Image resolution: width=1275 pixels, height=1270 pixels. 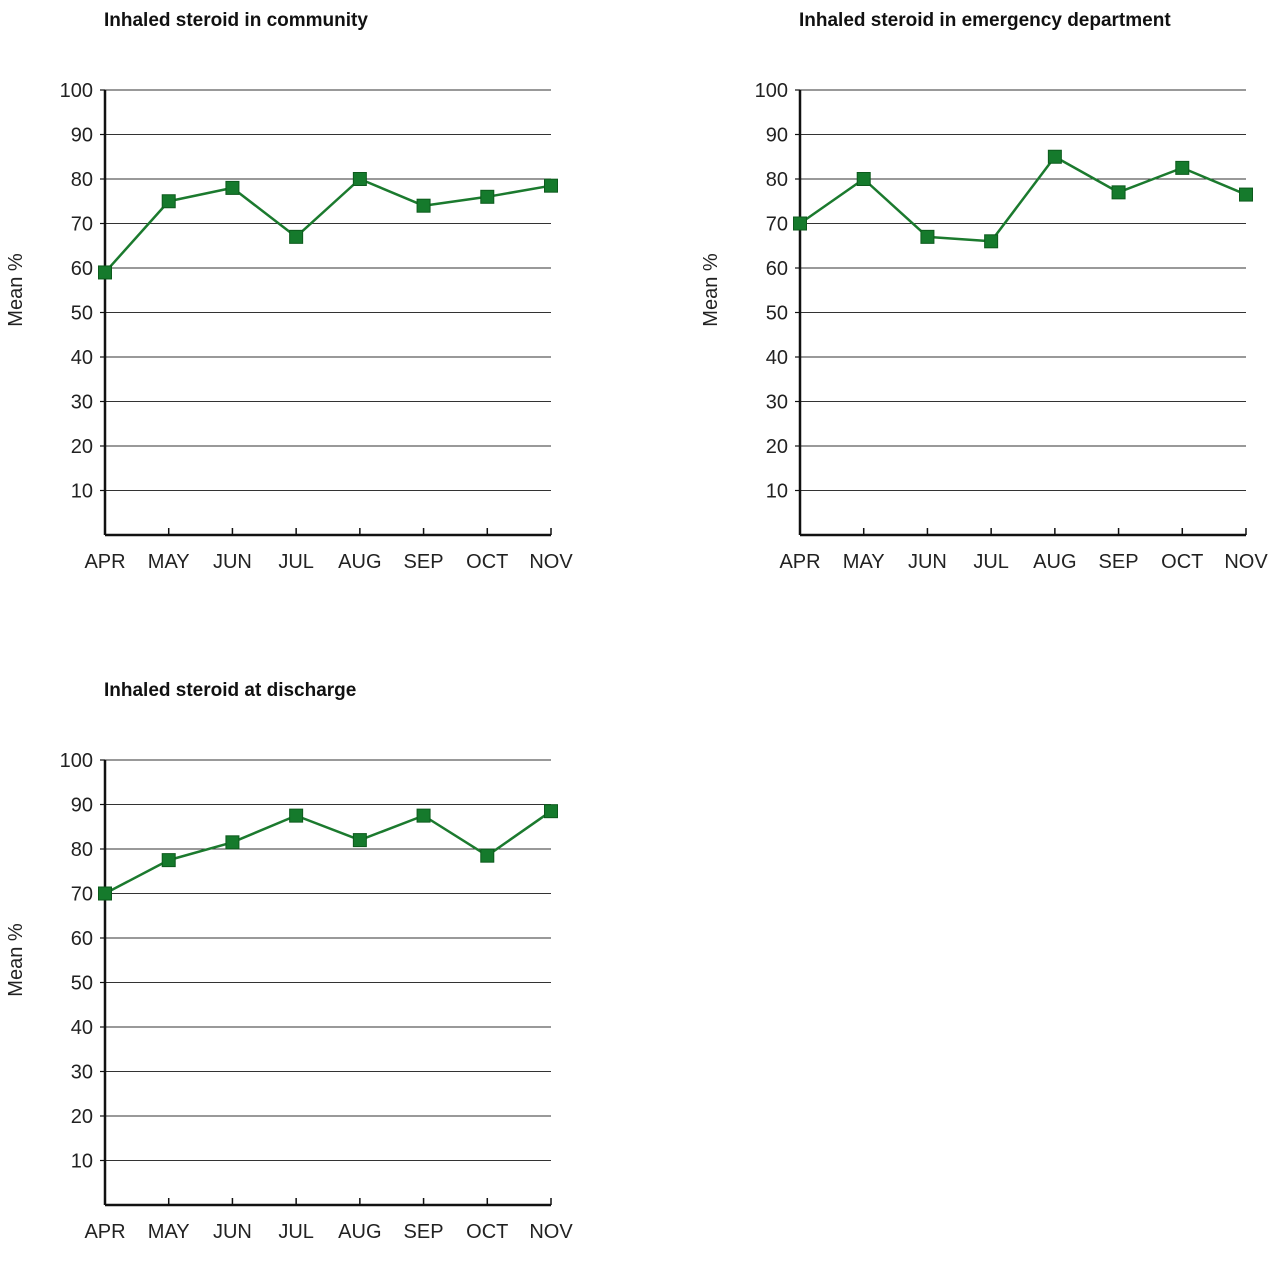 What do you see at coordinates (230, 690) in the screenshot?
I see `chart-title: Inhaled steroid at discharge` at bounding box center [230, 690].